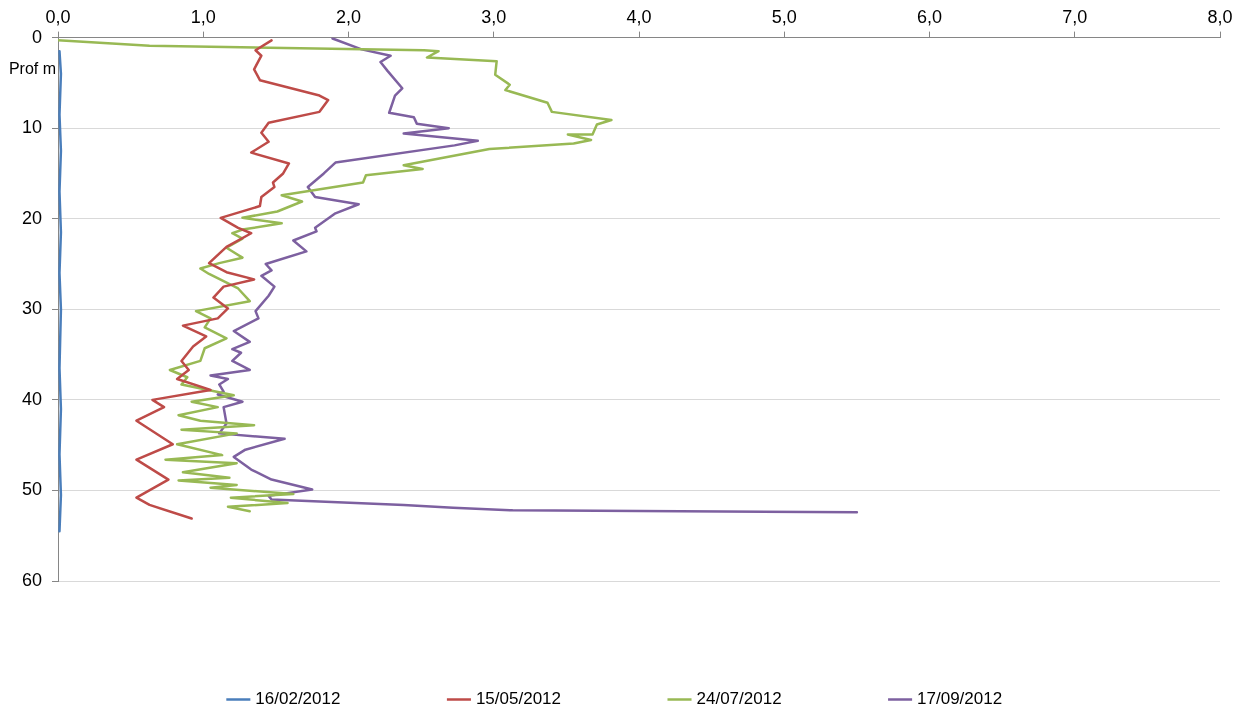  I want to click on y-tick-label: 60, so click(32, 579).